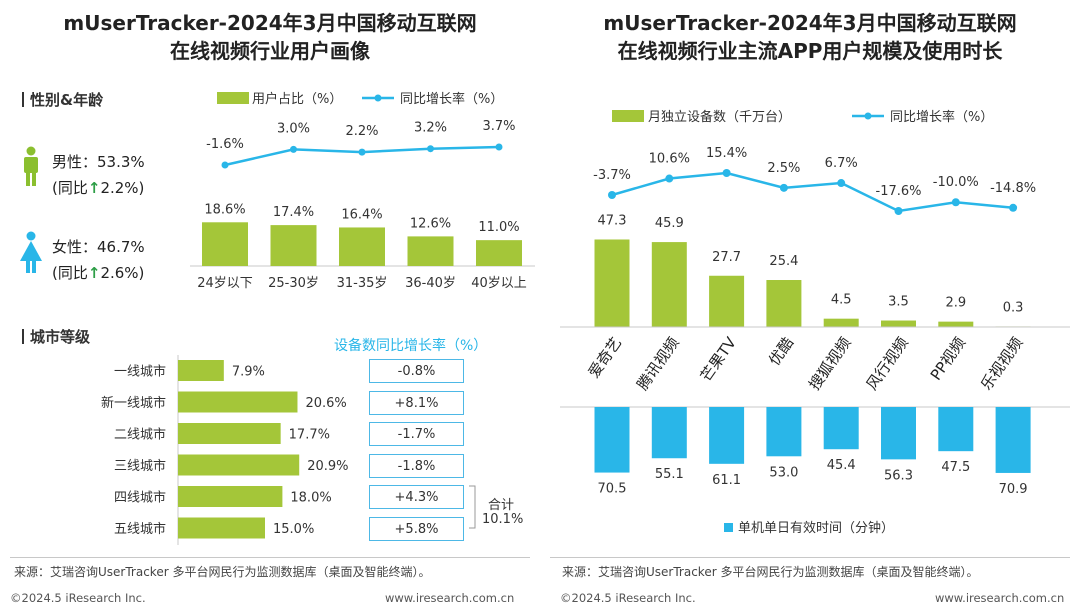 This screenshot has width=1080, height=613. I want to click on app-device-label: 25.4, so click(783, 261).